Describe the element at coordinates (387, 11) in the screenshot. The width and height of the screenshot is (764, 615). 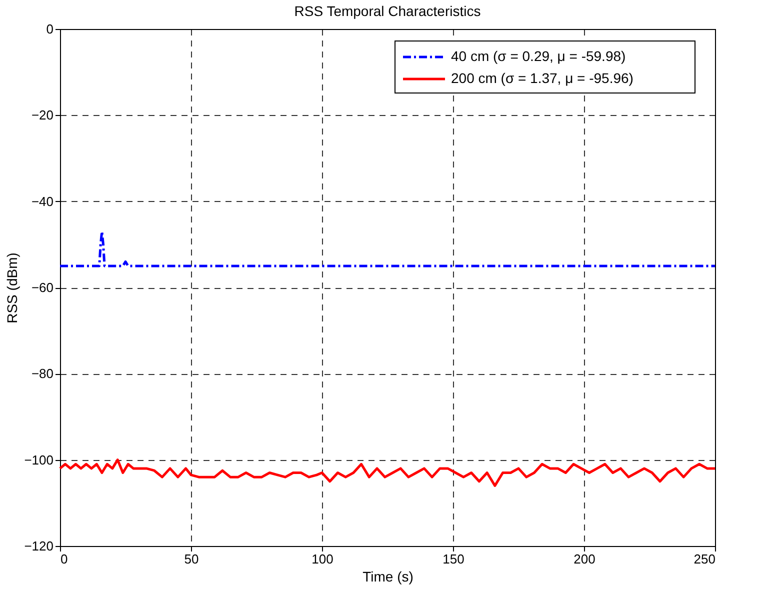
I see `chart-title: RSS Temporal Characteristics` at that location.